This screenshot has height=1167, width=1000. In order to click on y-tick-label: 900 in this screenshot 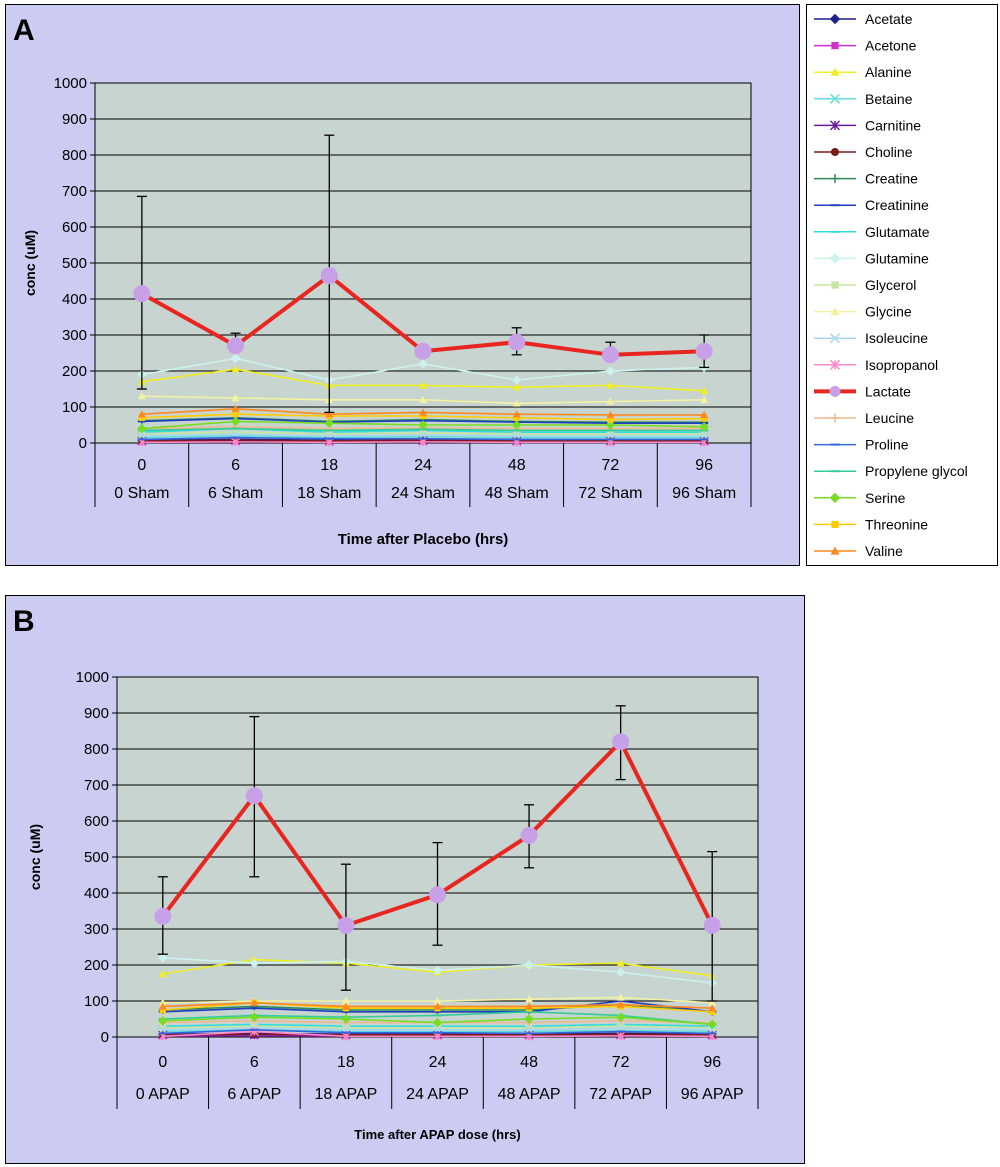, I will do `click(74, 119)`.